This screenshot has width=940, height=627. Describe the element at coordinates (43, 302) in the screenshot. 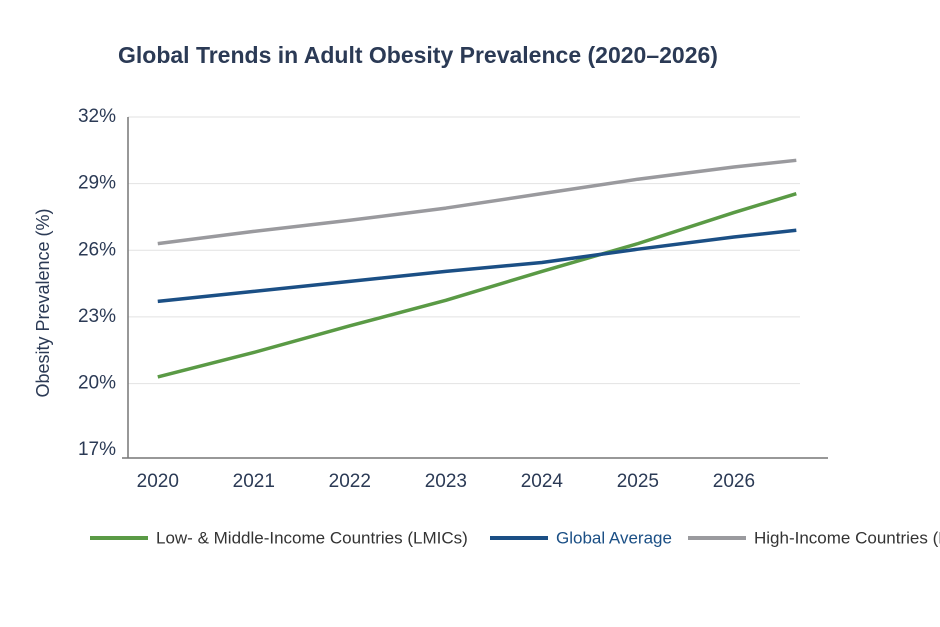

I see `y-axis-label: Obesity Prevalence (%)` at that location.